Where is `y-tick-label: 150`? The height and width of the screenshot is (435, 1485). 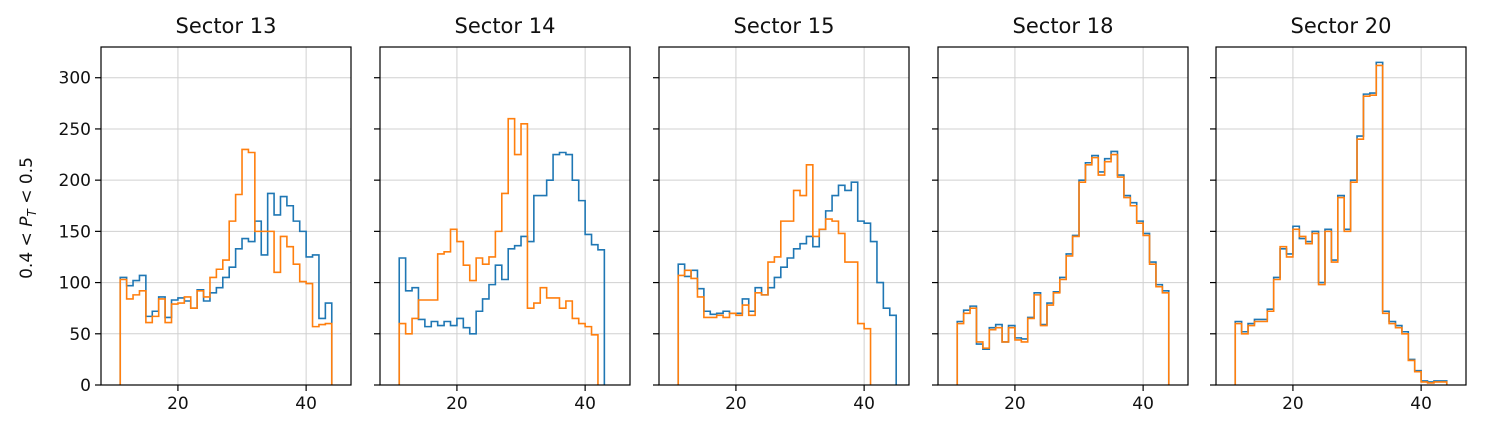 y-tick-label: 150 is located at coordinates (75, 232).